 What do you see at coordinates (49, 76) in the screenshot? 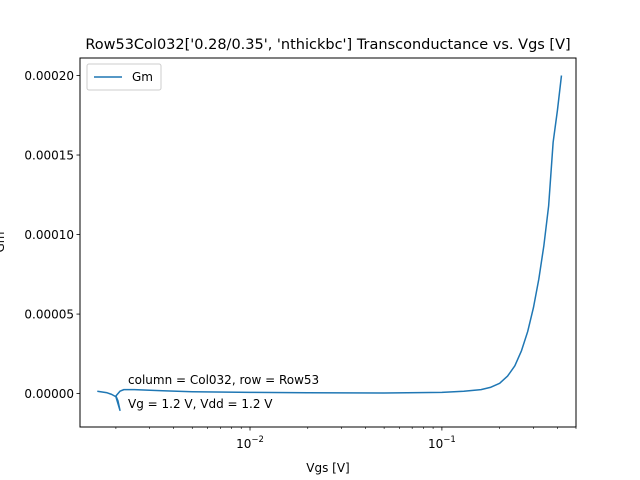
I see `y-tick-label: 0.00020` at bounding box center [49, 76].